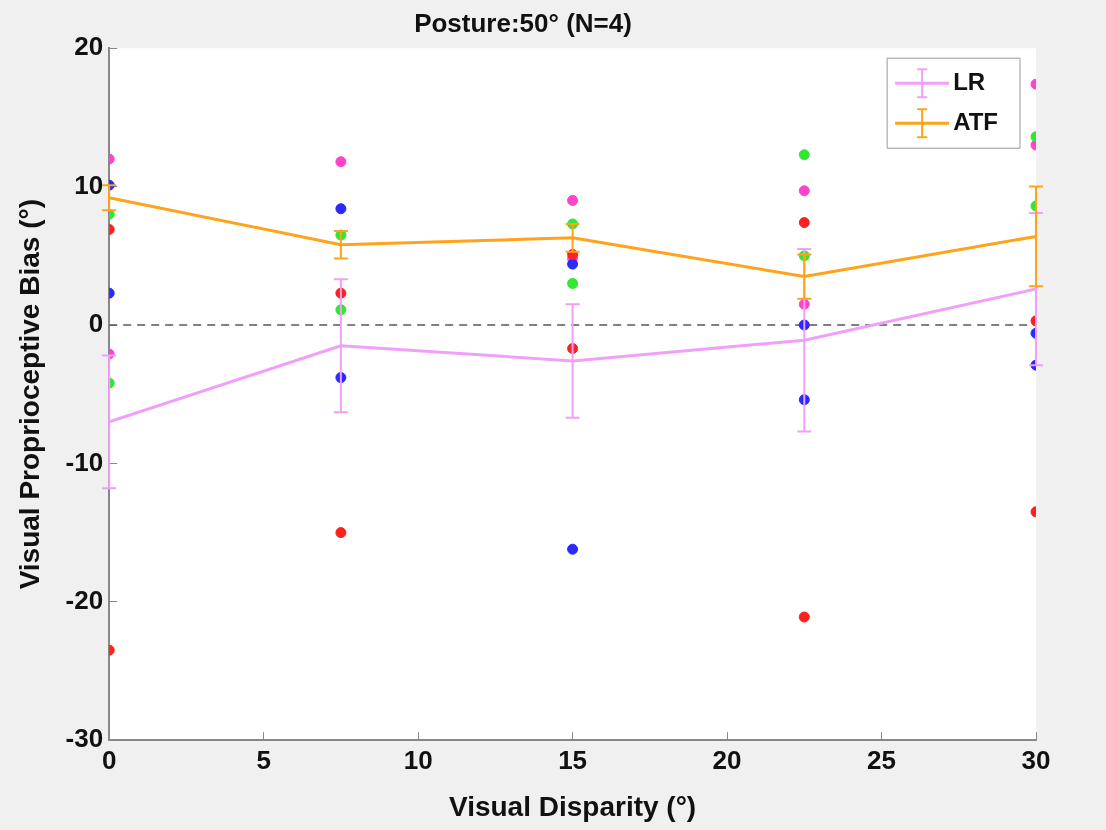  I want to click on y-tick-label: 20, so click(89, 46).